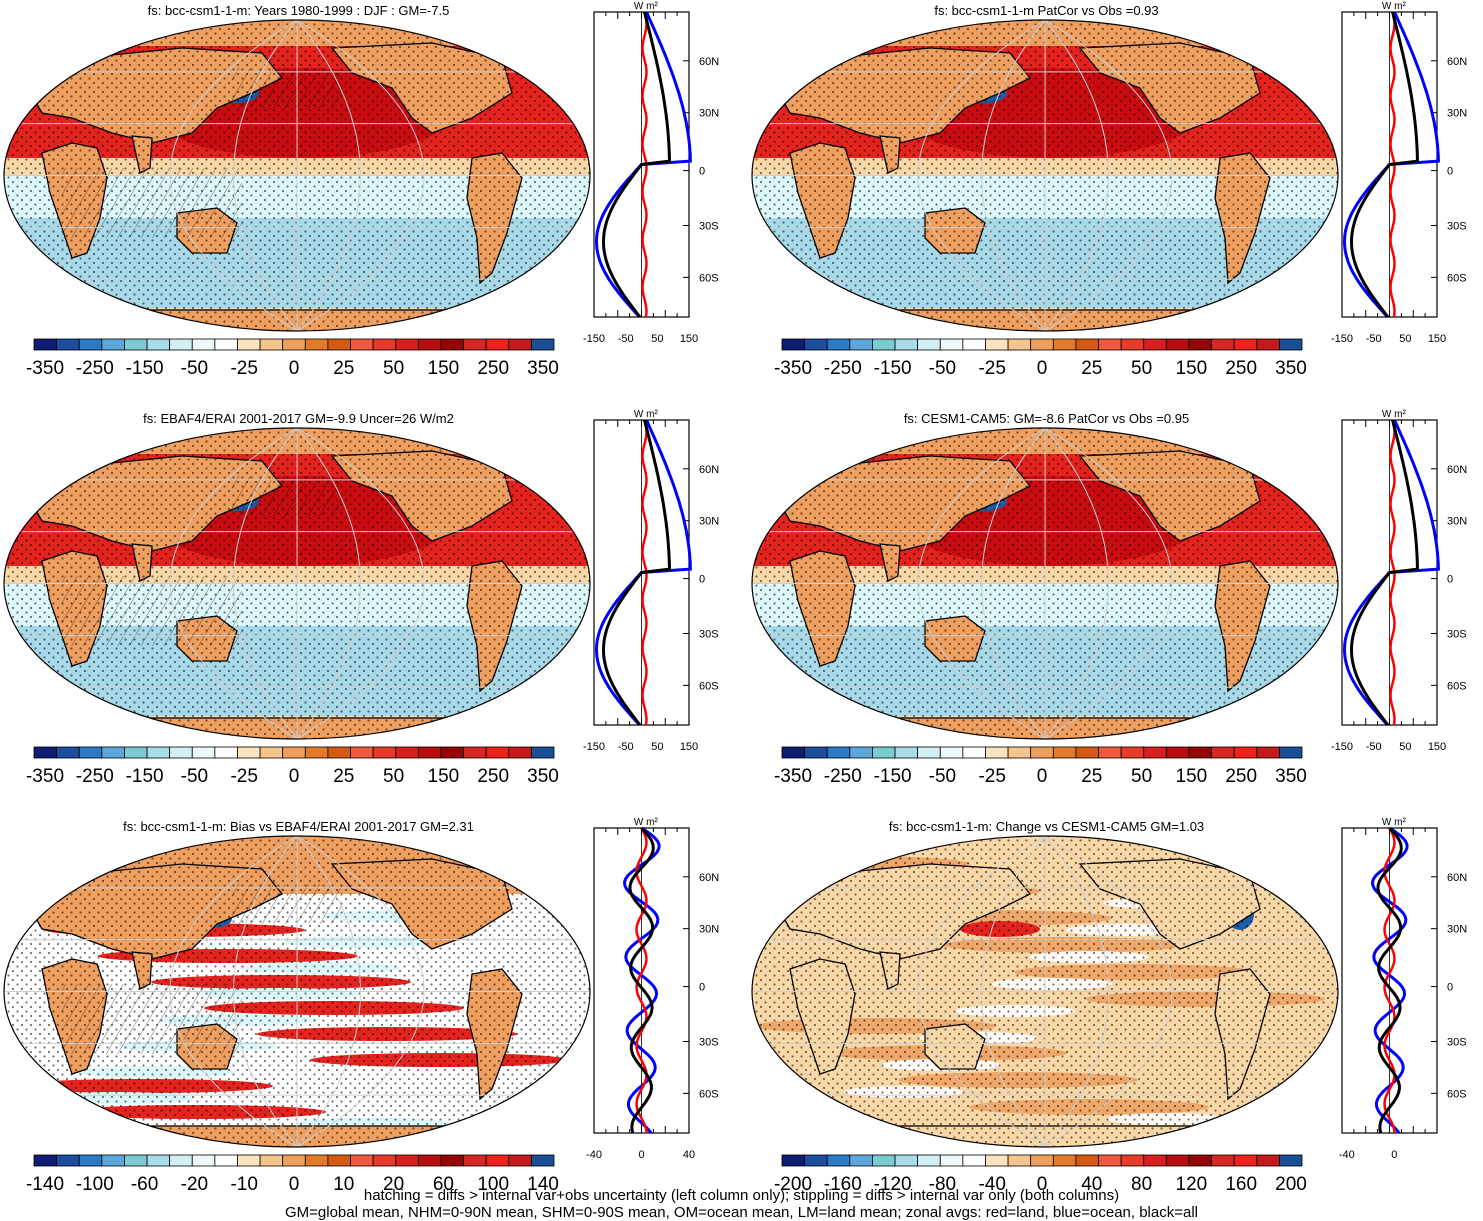  Describe the element at coordinates (709, 1043) in the screenshot. I see `latitude-label: 30S` at that location.